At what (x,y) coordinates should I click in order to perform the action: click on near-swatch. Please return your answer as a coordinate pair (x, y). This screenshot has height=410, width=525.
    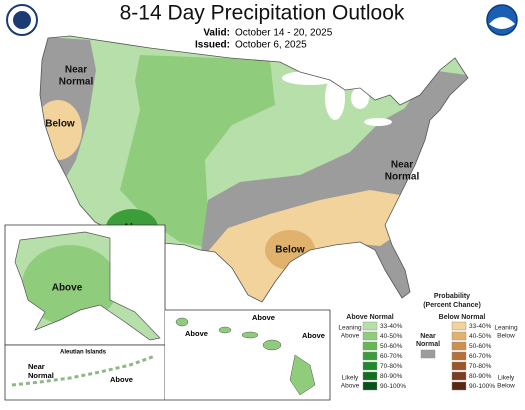
    Looking at the image, I should click on (428, 354).